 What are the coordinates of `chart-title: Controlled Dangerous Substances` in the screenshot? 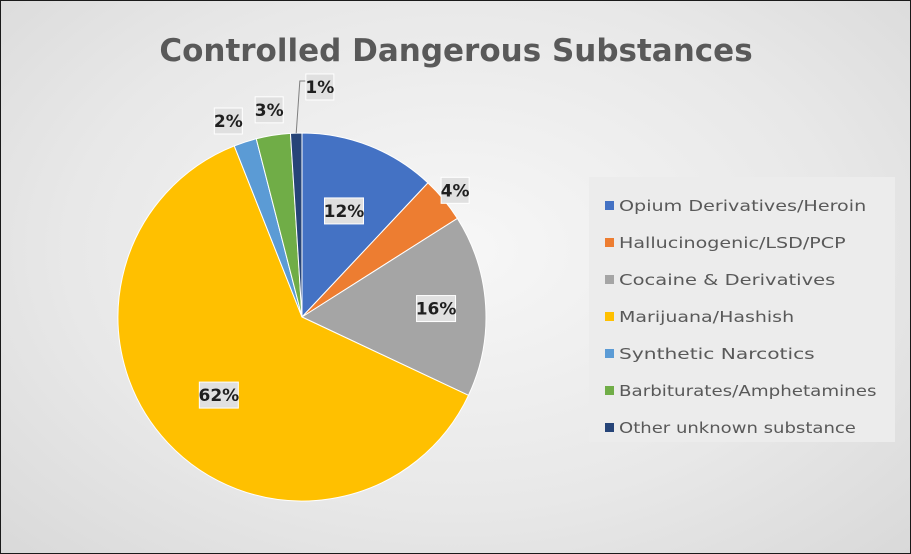 It's located at (455, 51).